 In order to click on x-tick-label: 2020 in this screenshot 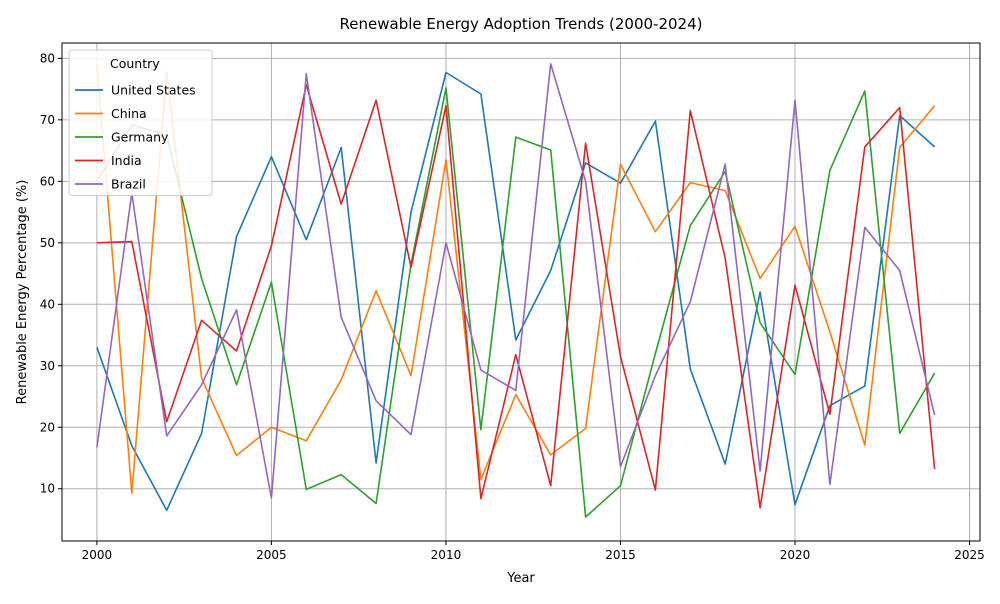, I will do `click(795, 555)`.